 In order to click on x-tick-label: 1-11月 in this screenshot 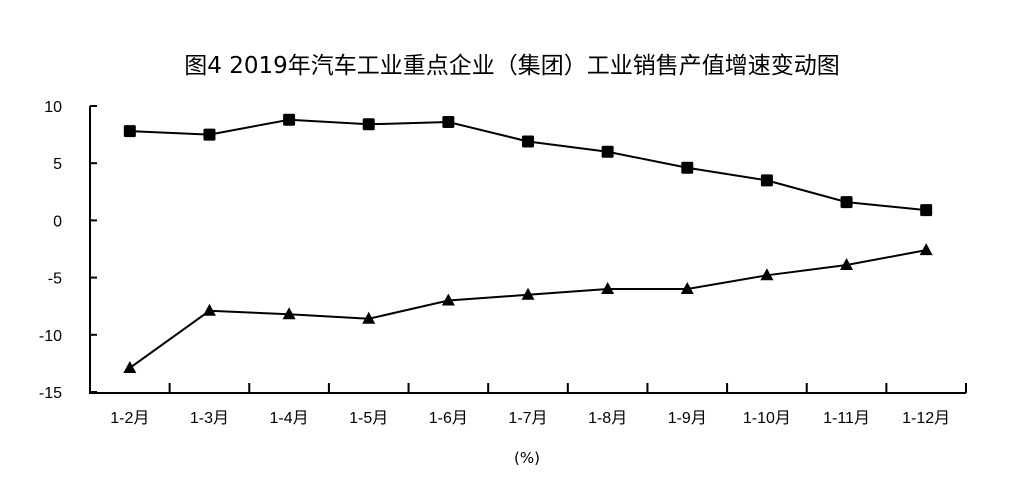, I will do `click(846, 418)`.